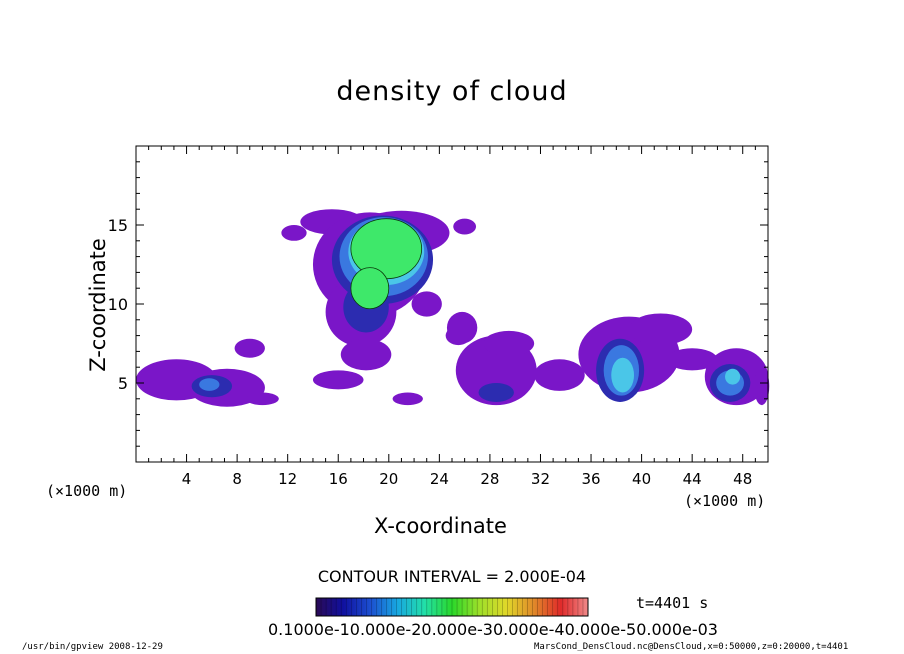  I want to click on x-tick-label-16: 16, so click(338, 479).